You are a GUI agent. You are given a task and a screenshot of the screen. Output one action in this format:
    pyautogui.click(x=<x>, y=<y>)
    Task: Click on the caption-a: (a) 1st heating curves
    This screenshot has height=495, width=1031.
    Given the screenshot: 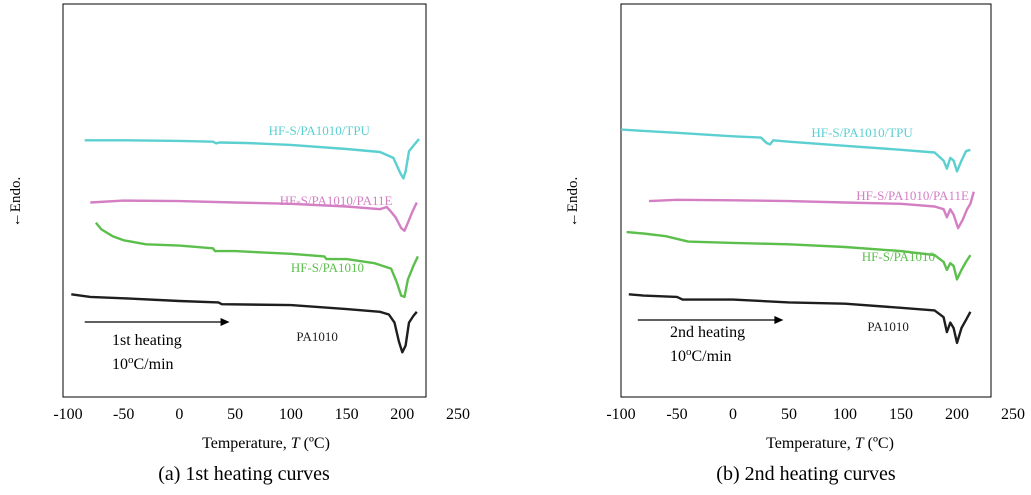 What is the action you would take?
    pyautogui.click(x=244, y=474)
    